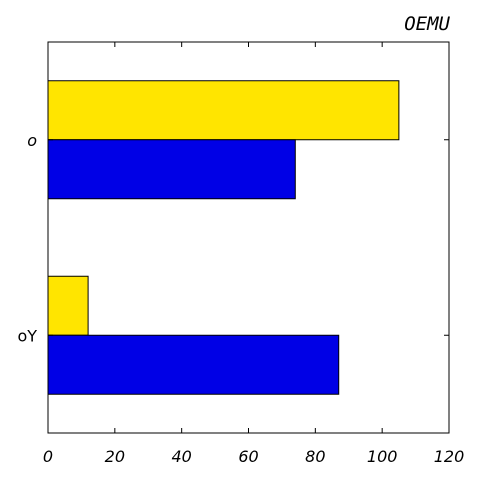 The width and height of the screenshot is (480, 480). What do you see at coordinates (48, 456) in the screenshot?
I see `x-tick-label: 0` at bounding box center [48, 456].